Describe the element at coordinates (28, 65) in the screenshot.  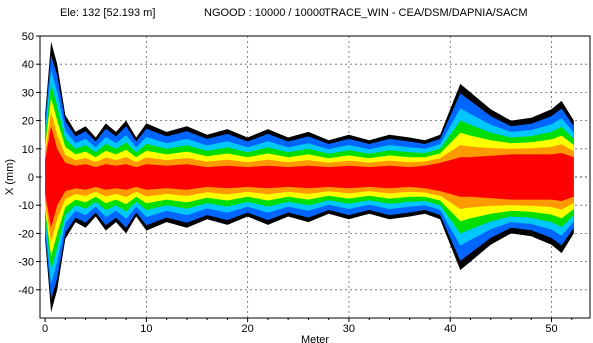
I see `y-tick-label: 40` at that location.